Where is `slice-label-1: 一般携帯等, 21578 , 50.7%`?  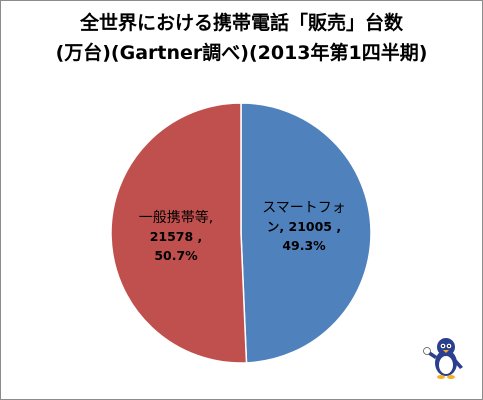
slice-label-1: 一般携帯等, 21578 , 50.7% is located at coordinates (176, 236).